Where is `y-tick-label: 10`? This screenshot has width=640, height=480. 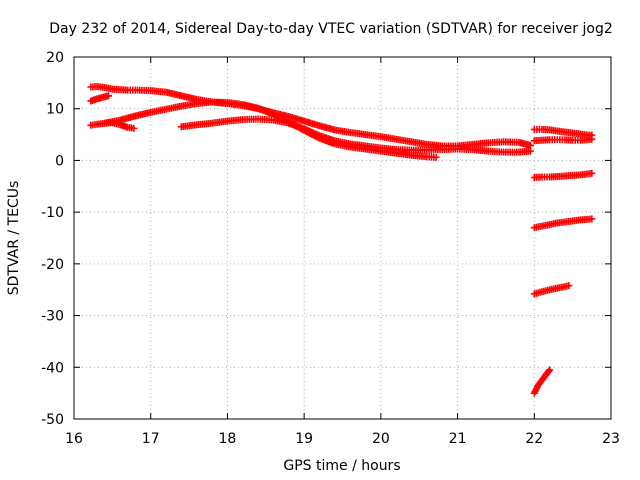
y-tick-label: 10 is located at coordinates (55, 110).